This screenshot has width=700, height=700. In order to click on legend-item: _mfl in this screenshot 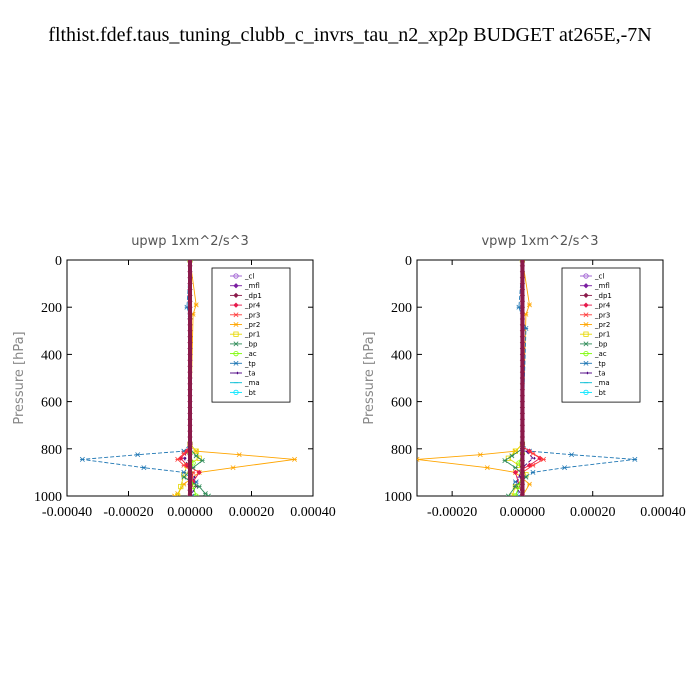, I will do `click(595, 286)`.